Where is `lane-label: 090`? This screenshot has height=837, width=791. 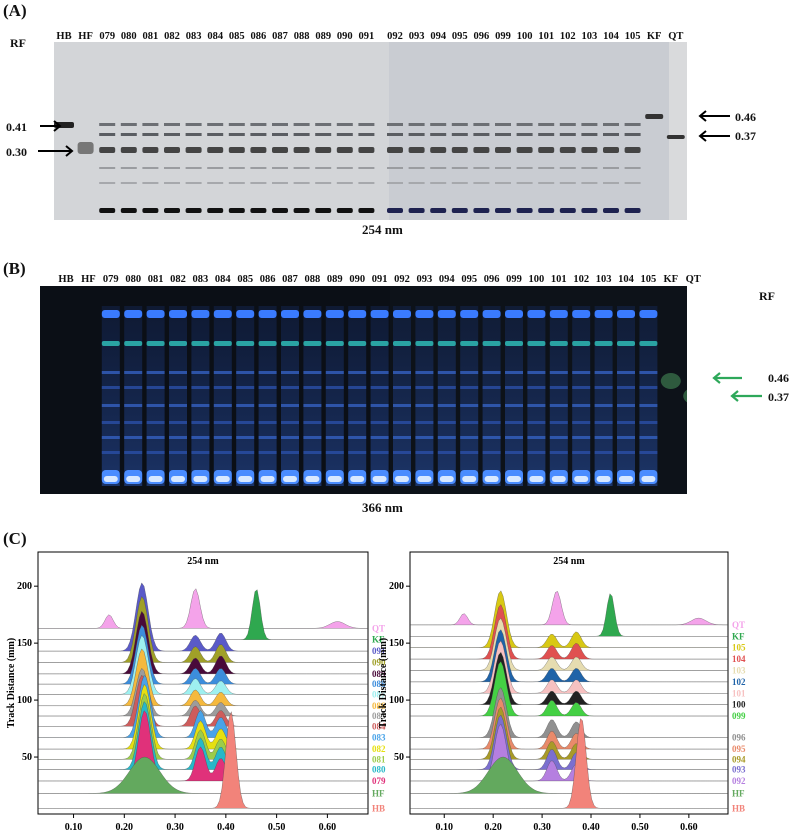
lane-label: 090 is located at coordinates (344, 36).